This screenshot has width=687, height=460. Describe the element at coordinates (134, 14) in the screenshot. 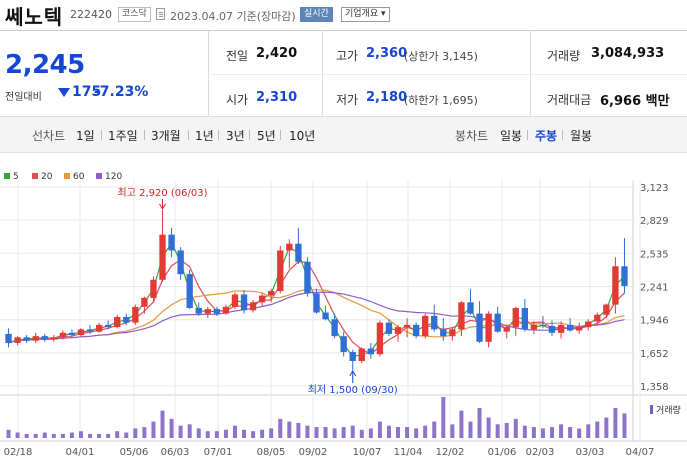

I see `market-badge: 코스닥` at that location.